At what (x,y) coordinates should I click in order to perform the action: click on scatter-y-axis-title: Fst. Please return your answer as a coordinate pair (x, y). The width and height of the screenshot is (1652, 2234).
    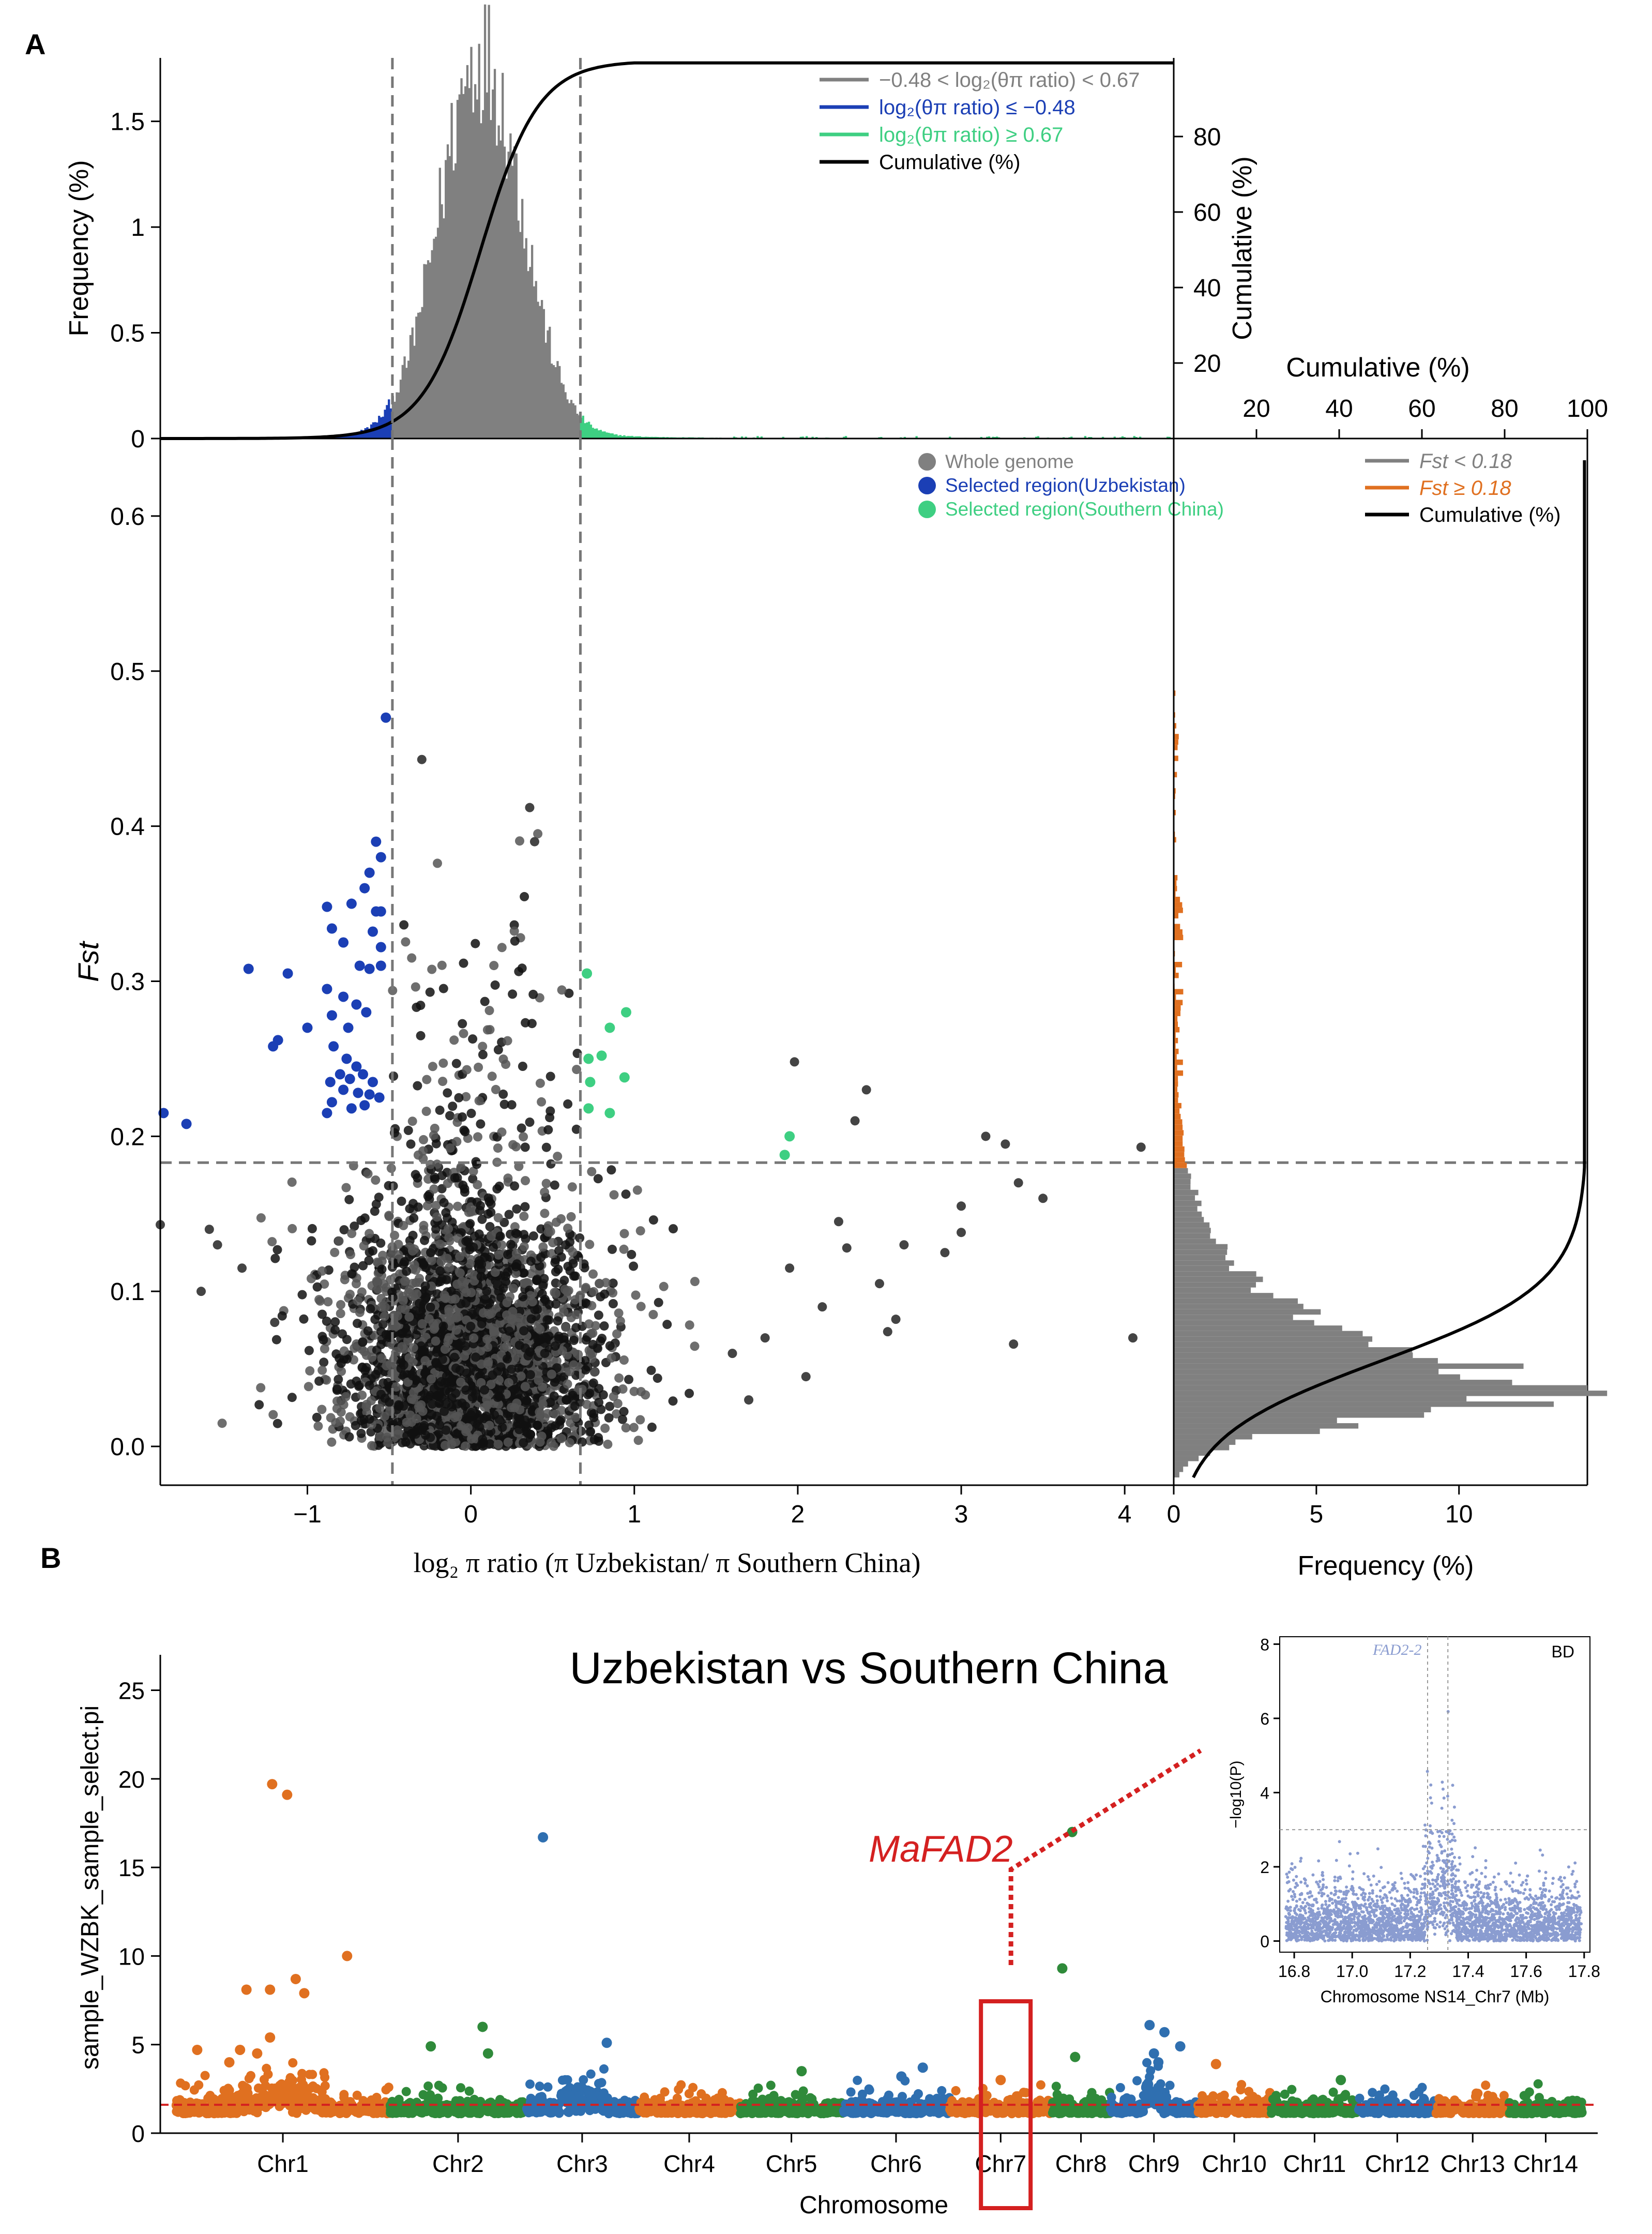
    Looking at the image, I should click on (88, 961).